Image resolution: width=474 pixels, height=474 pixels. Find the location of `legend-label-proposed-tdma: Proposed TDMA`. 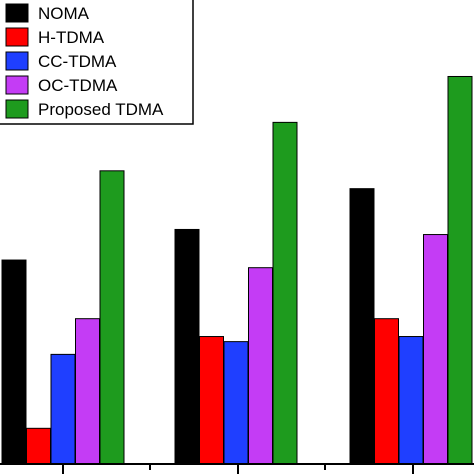

legend-label-proposed-tdma: Proposed TDMA is located at coordinates (101, 109).